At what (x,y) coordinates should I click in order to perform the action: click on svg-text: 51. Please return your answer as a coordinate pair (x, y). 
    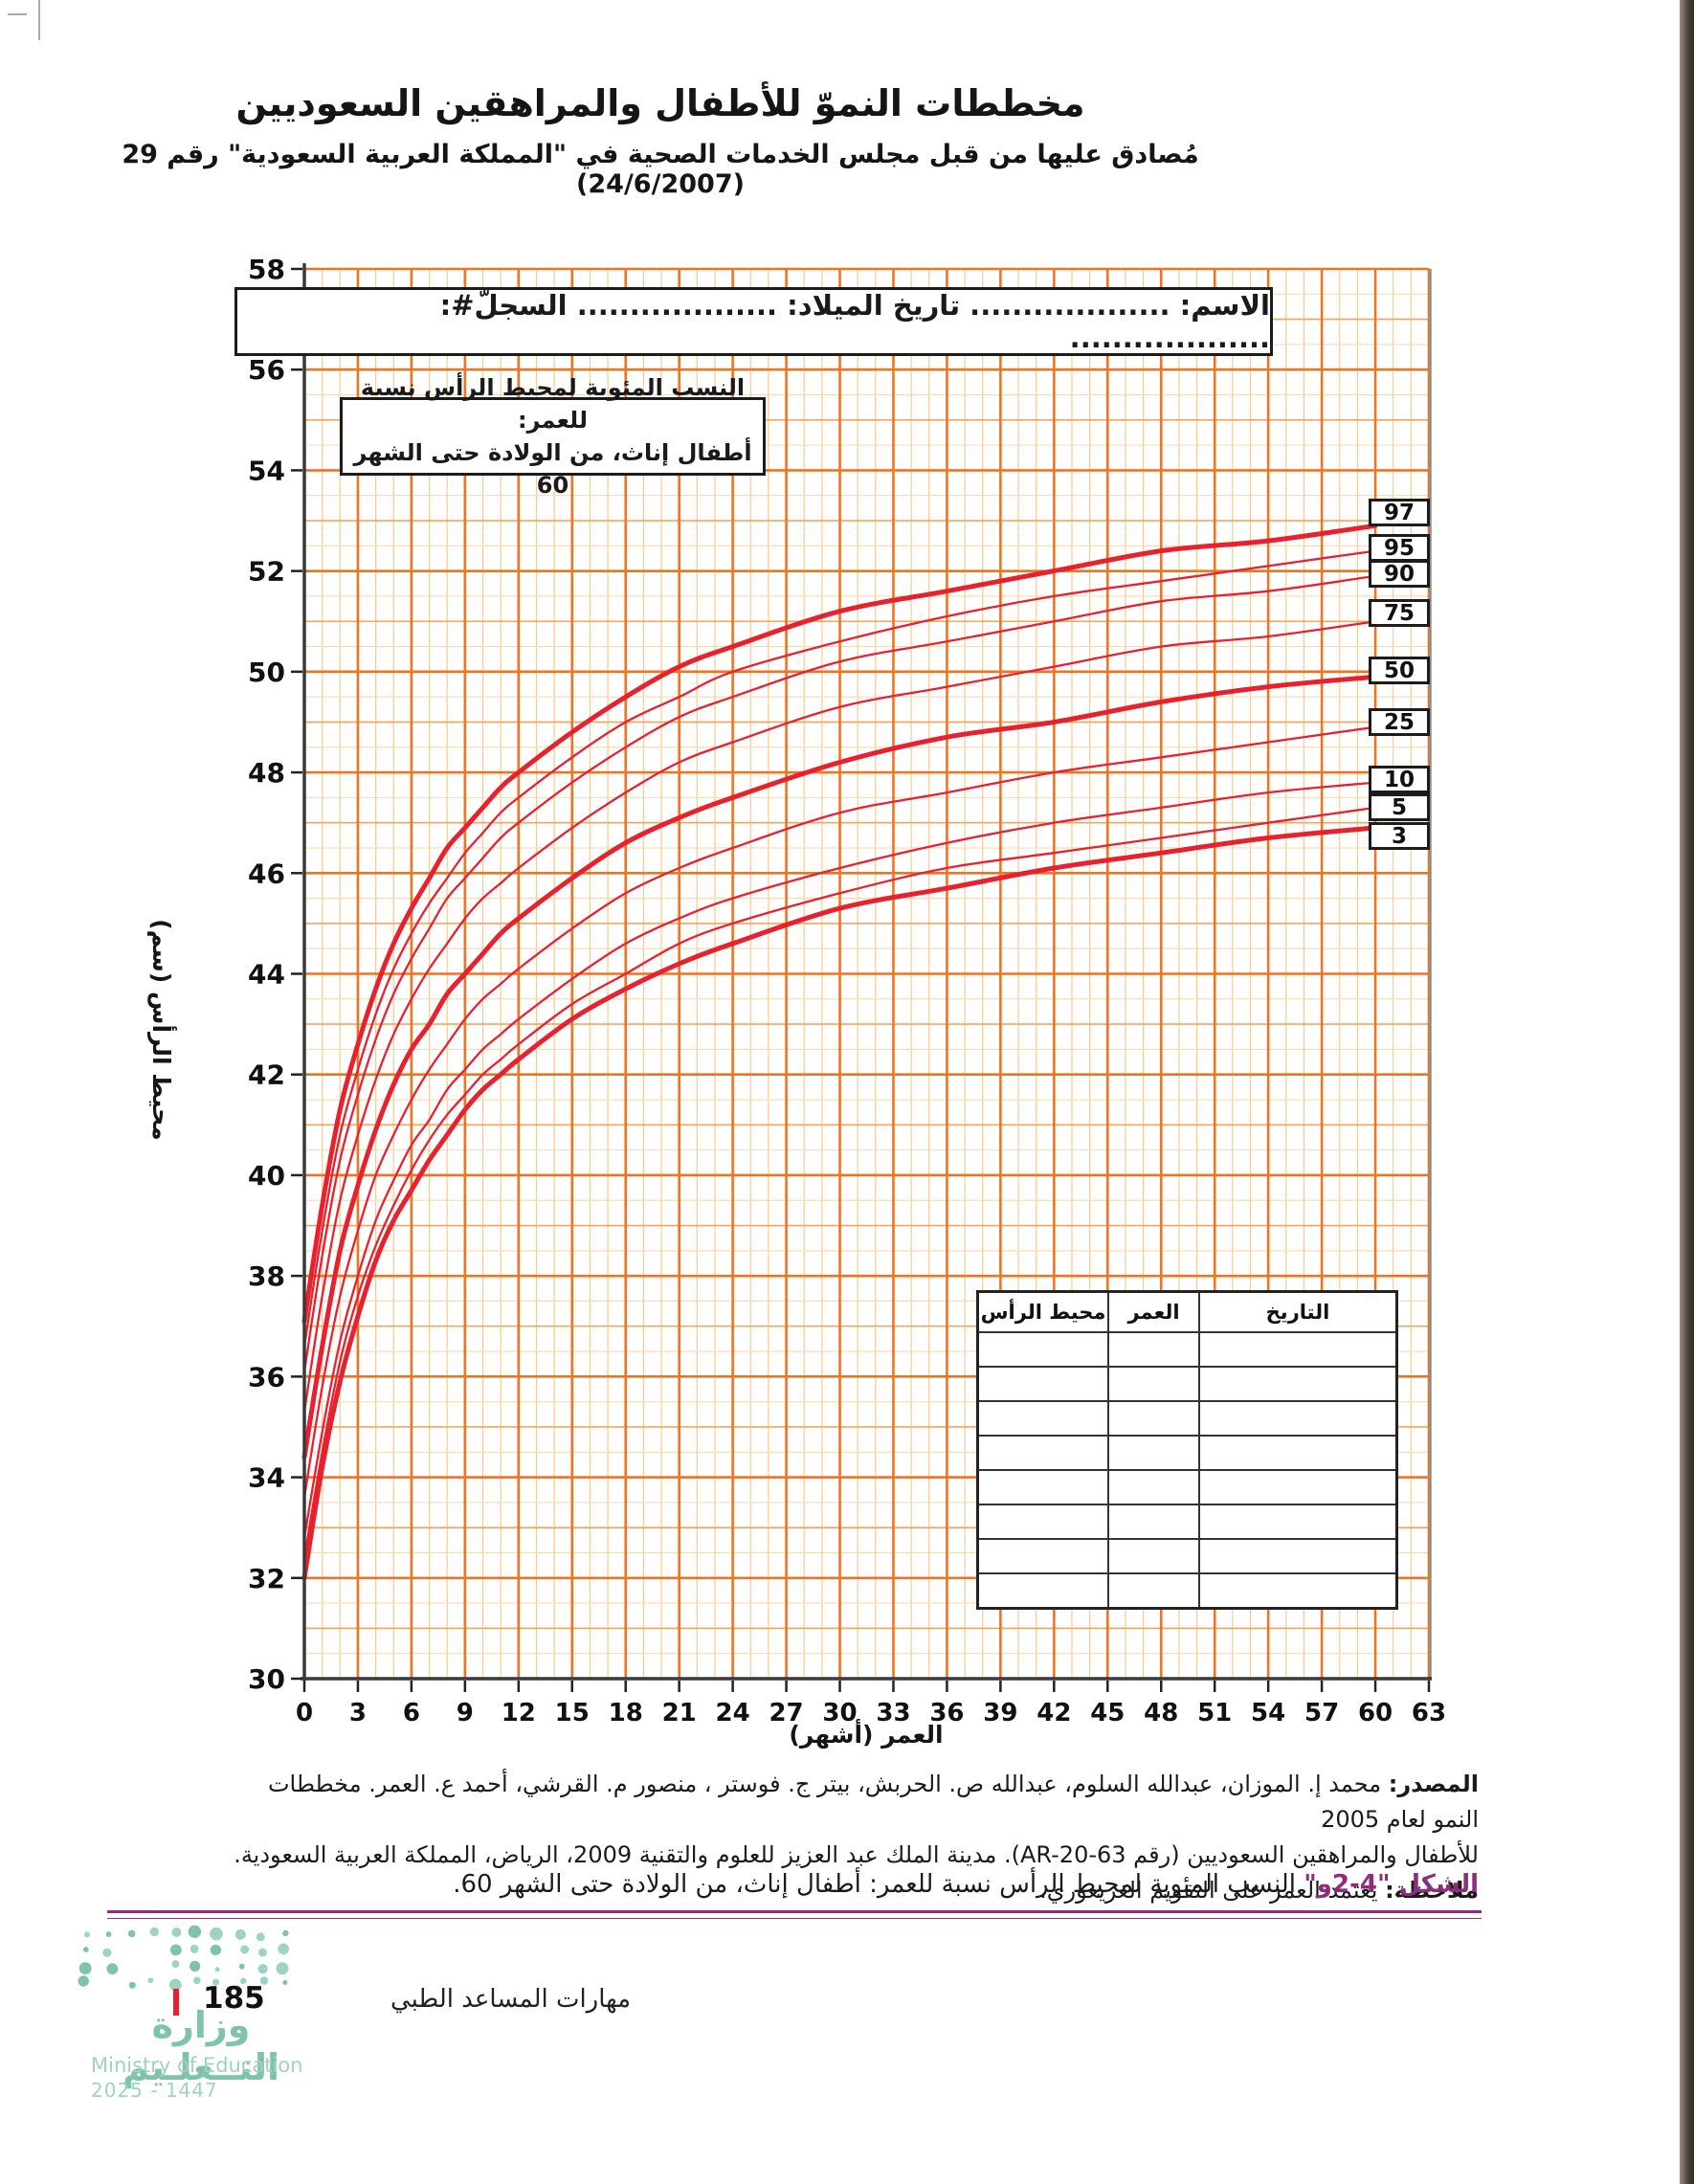
    Looking at the image, I should click on (1214, 1713).